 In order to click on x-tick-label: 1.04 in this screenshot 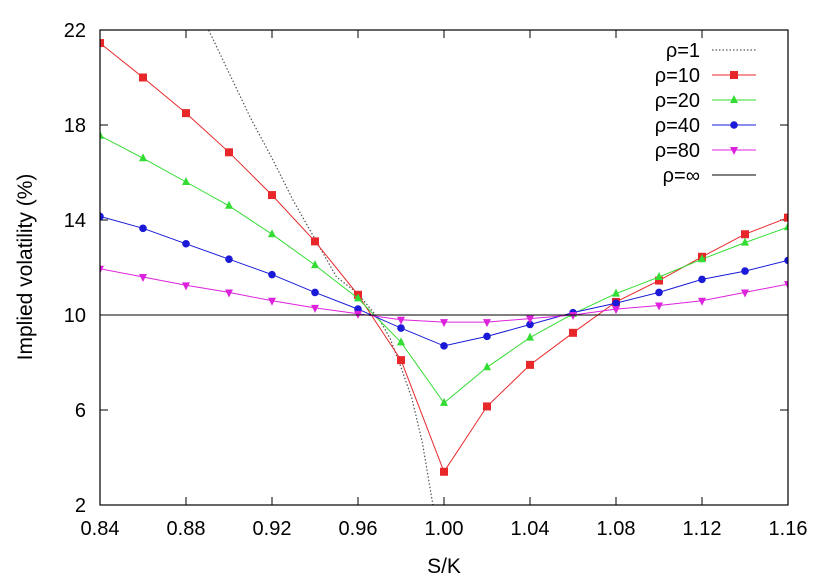, I will do `click(530, 529)`.